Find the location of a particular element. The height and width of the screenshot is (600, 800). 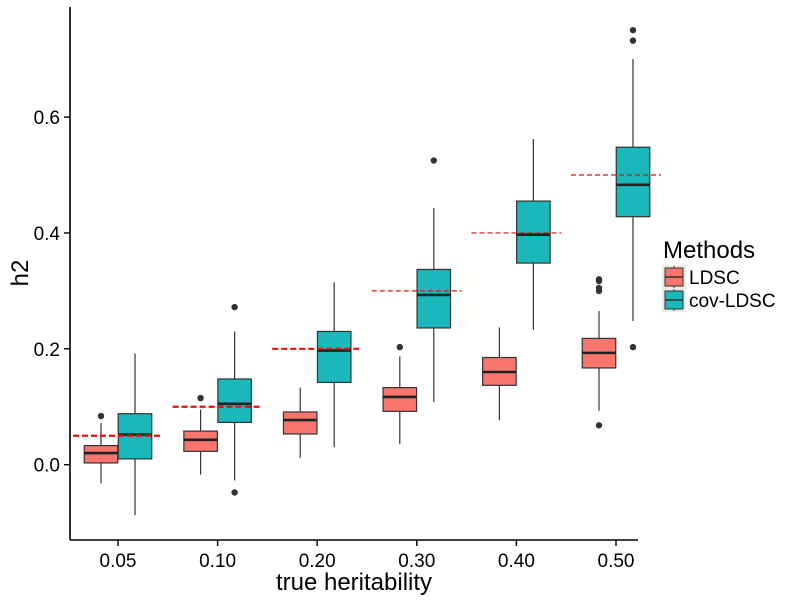

y-tick-label: 0.2 is located at coordinates (47, 350).